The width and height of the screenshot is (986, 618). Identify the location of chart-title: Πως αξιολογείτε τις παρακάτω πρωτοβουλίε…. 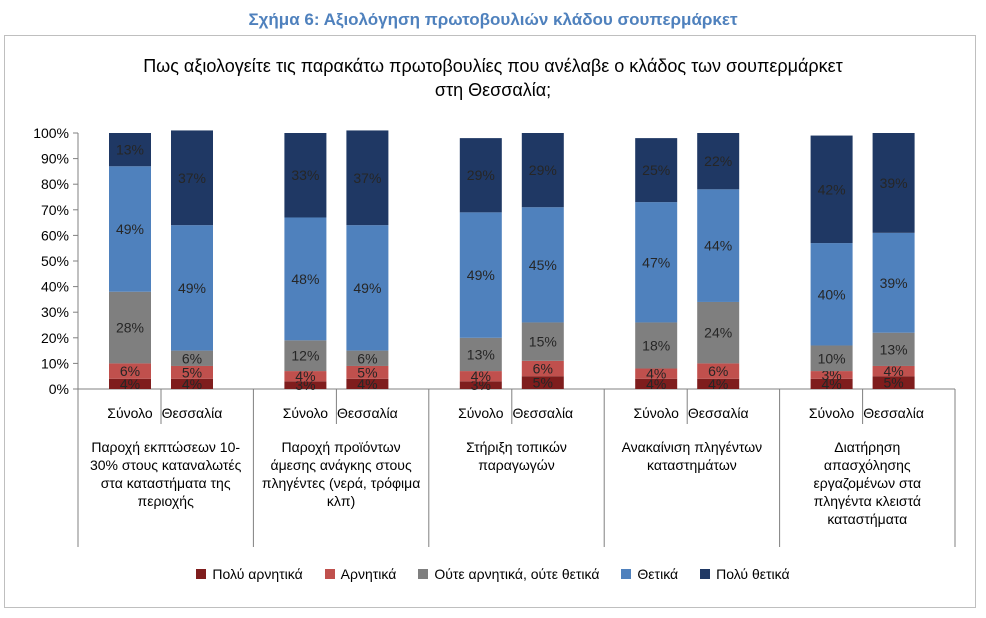
(493, 78).